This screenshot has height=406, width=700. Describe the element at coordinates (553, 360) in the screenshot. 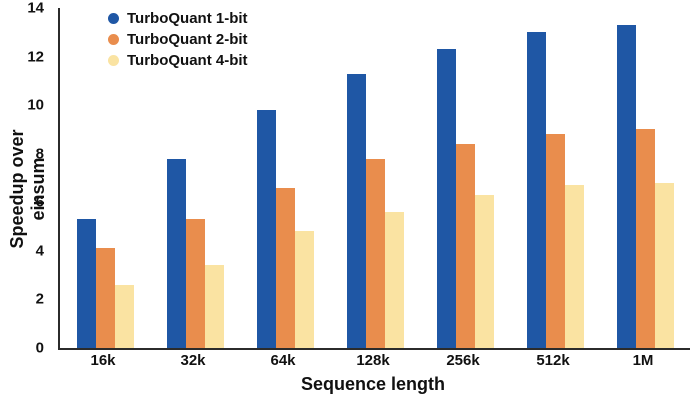

I see `x-tick-label: 512k` at that location.